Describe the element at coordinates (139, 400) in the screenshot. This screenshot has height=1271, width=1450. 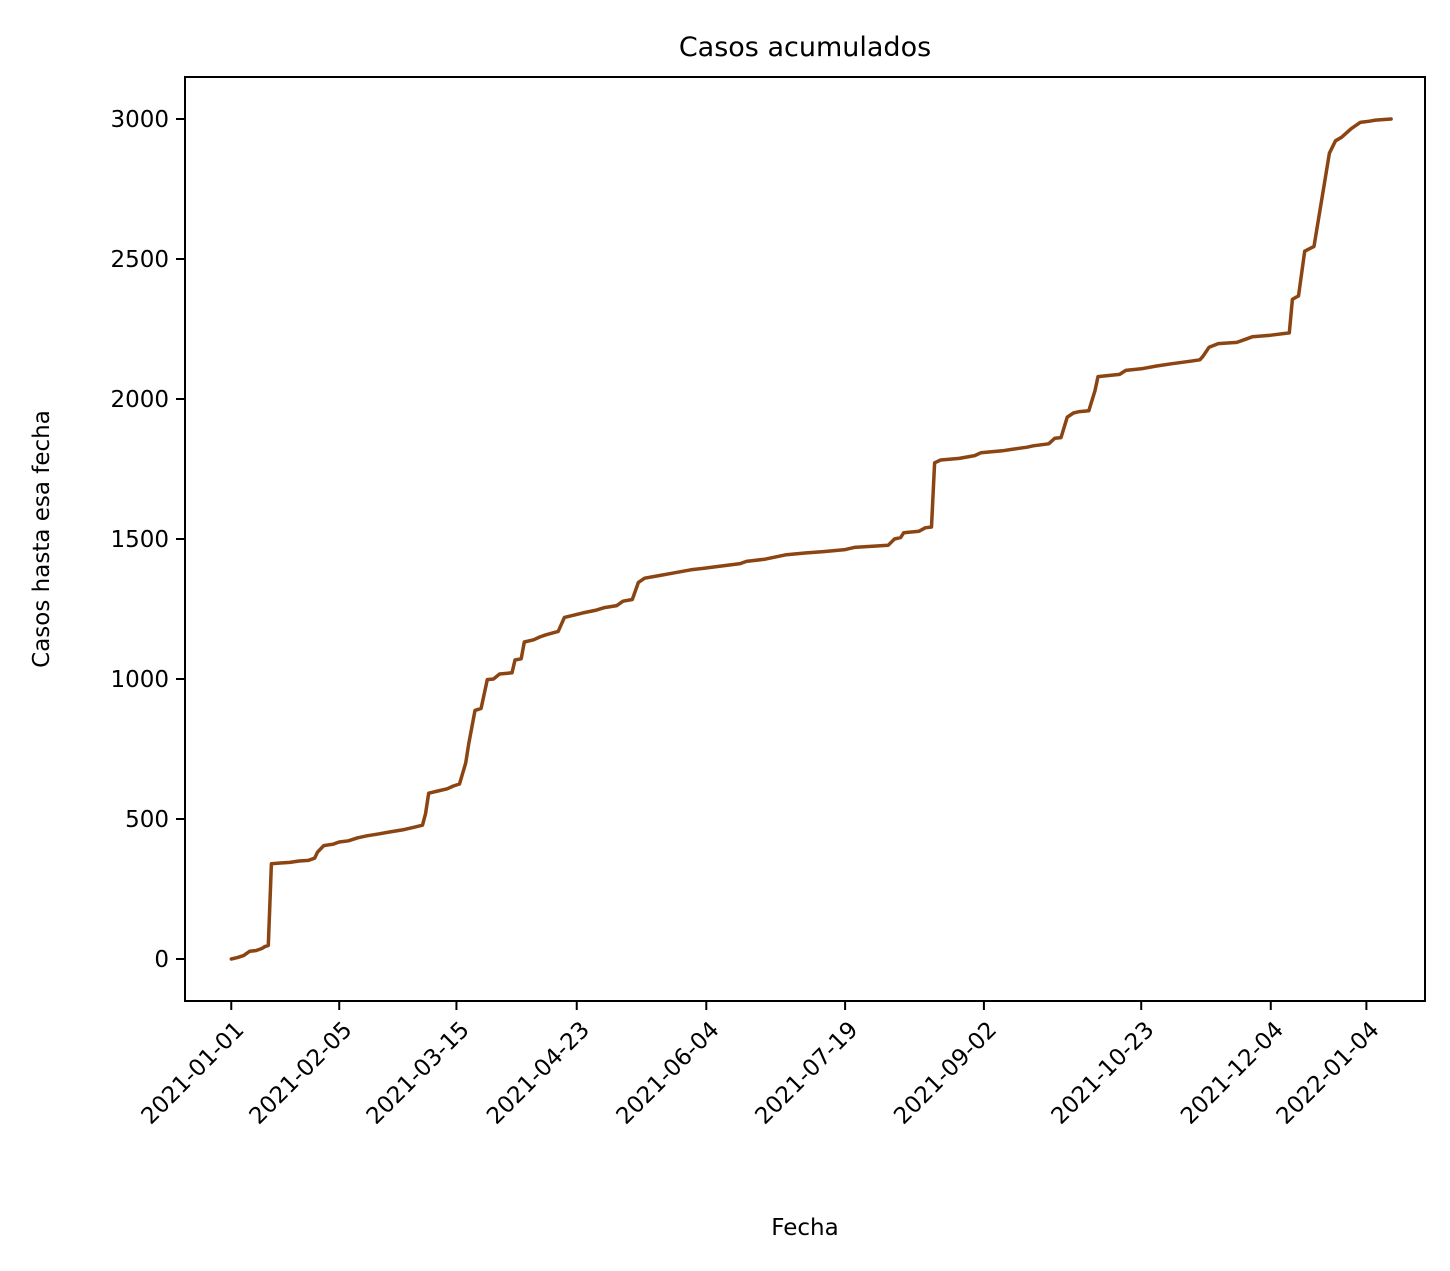
I see `y-tick-label: 2000` at that location.